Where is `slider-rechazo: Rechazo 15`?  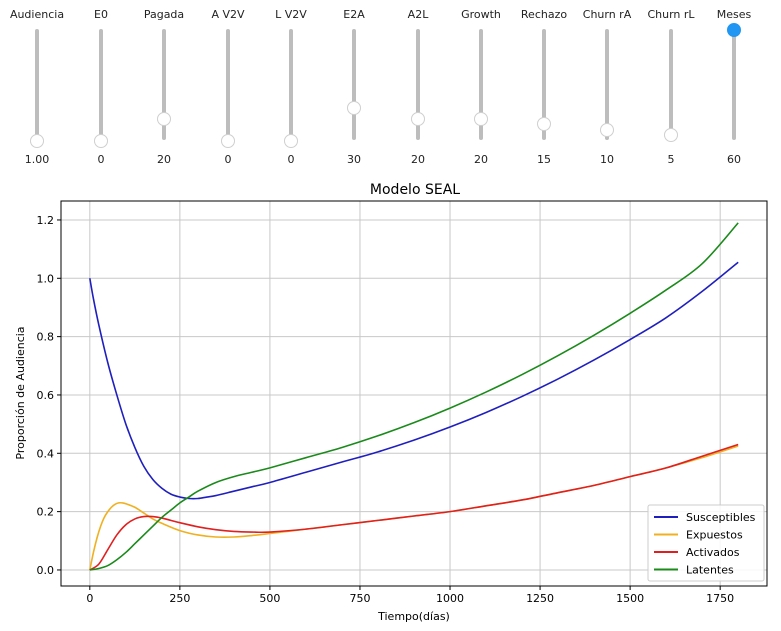
slider-rechazo: Rechazo 15 is located at coordinates (544, 87).